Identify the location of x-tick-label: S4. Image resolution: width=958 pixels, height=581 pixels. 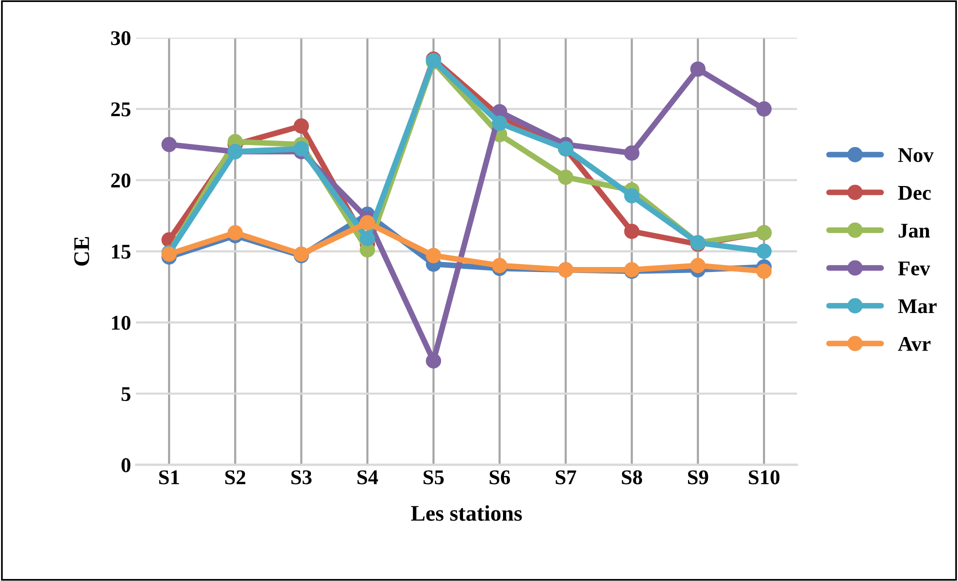
(368, 477).